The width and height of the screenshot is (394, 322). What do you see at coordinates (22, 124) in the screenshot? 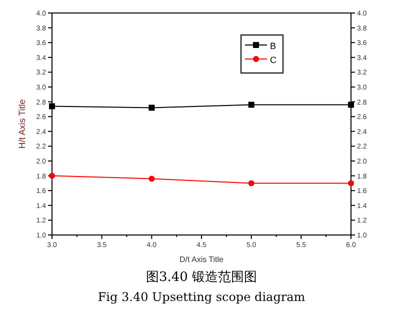
I see `y-axis-title: H/t Axis Title` at bounding box center [22, 124].